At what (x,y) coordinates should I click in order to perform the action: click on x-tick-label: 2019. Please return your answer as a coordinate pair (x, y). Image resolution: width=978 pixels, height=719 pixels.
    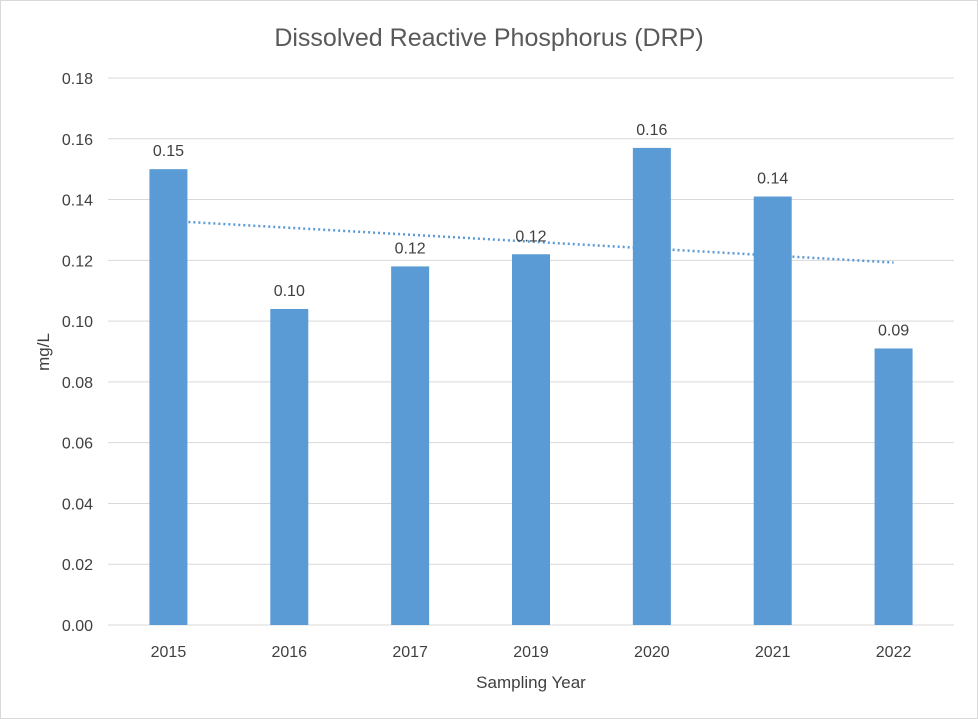
    Looking at the image, I should click on (531, 652).